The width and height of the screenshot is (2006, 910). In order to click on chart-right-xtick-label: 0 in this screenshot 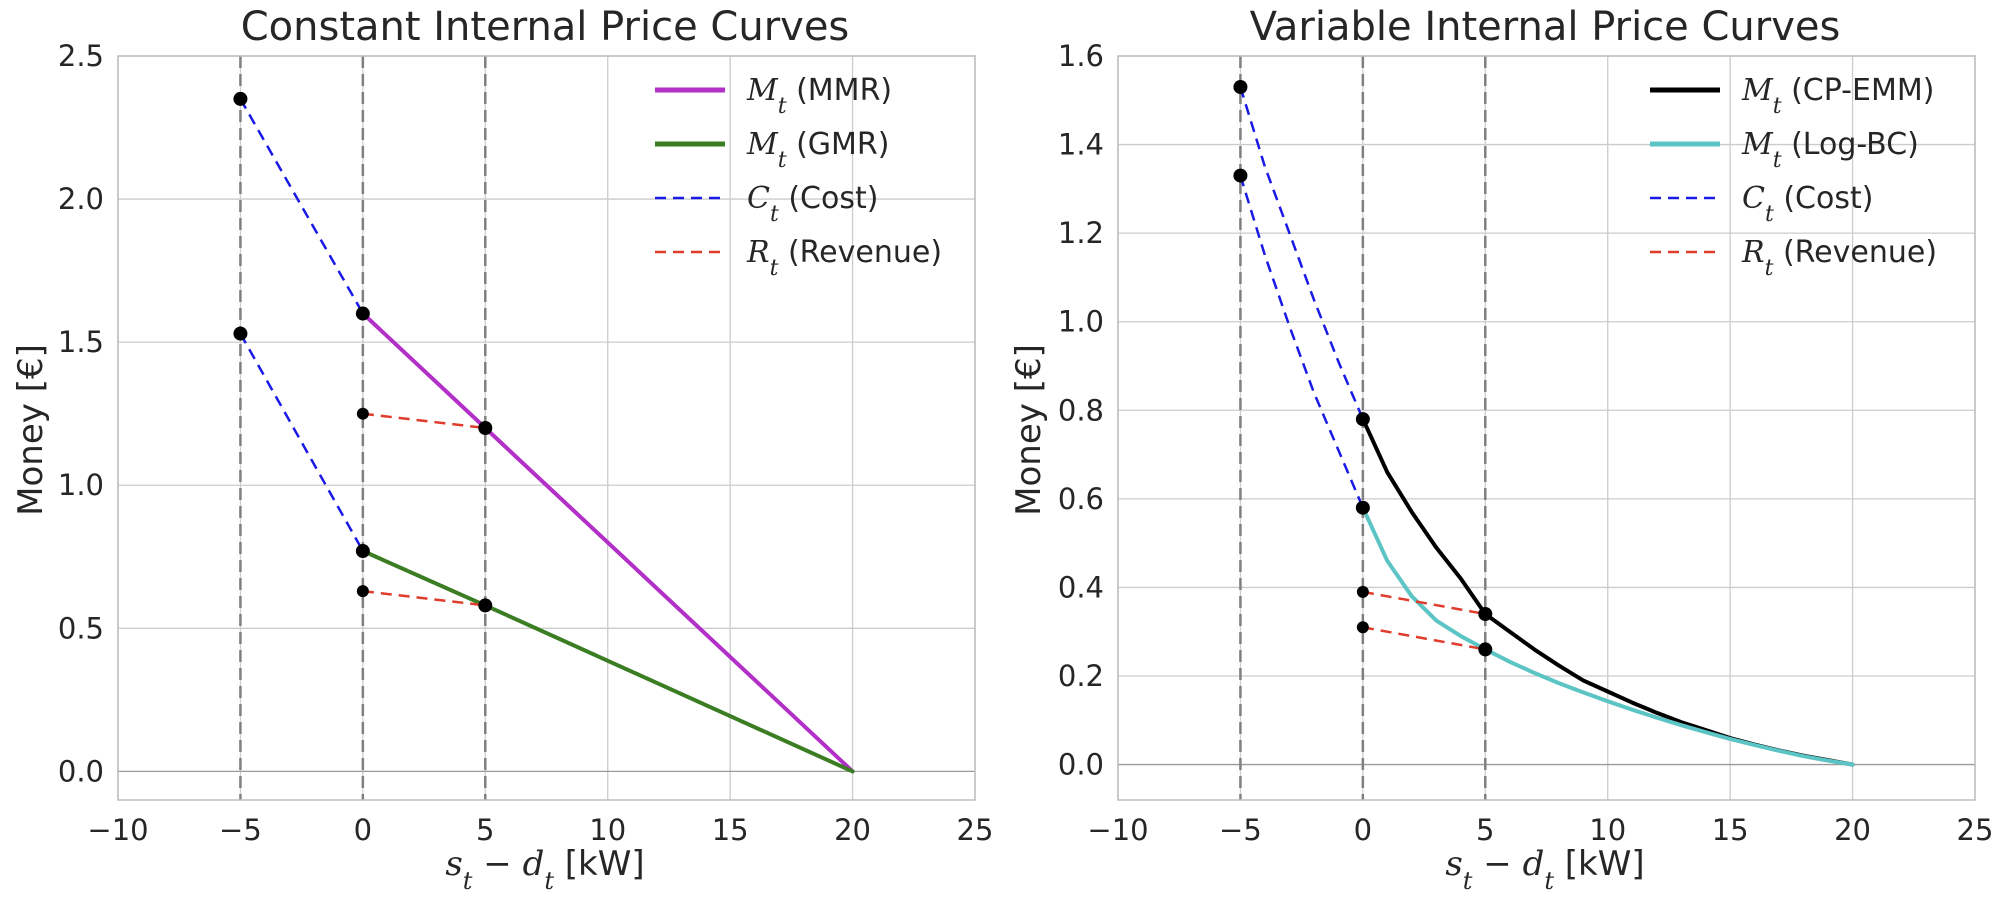, I will do `click(1363, 830)`.